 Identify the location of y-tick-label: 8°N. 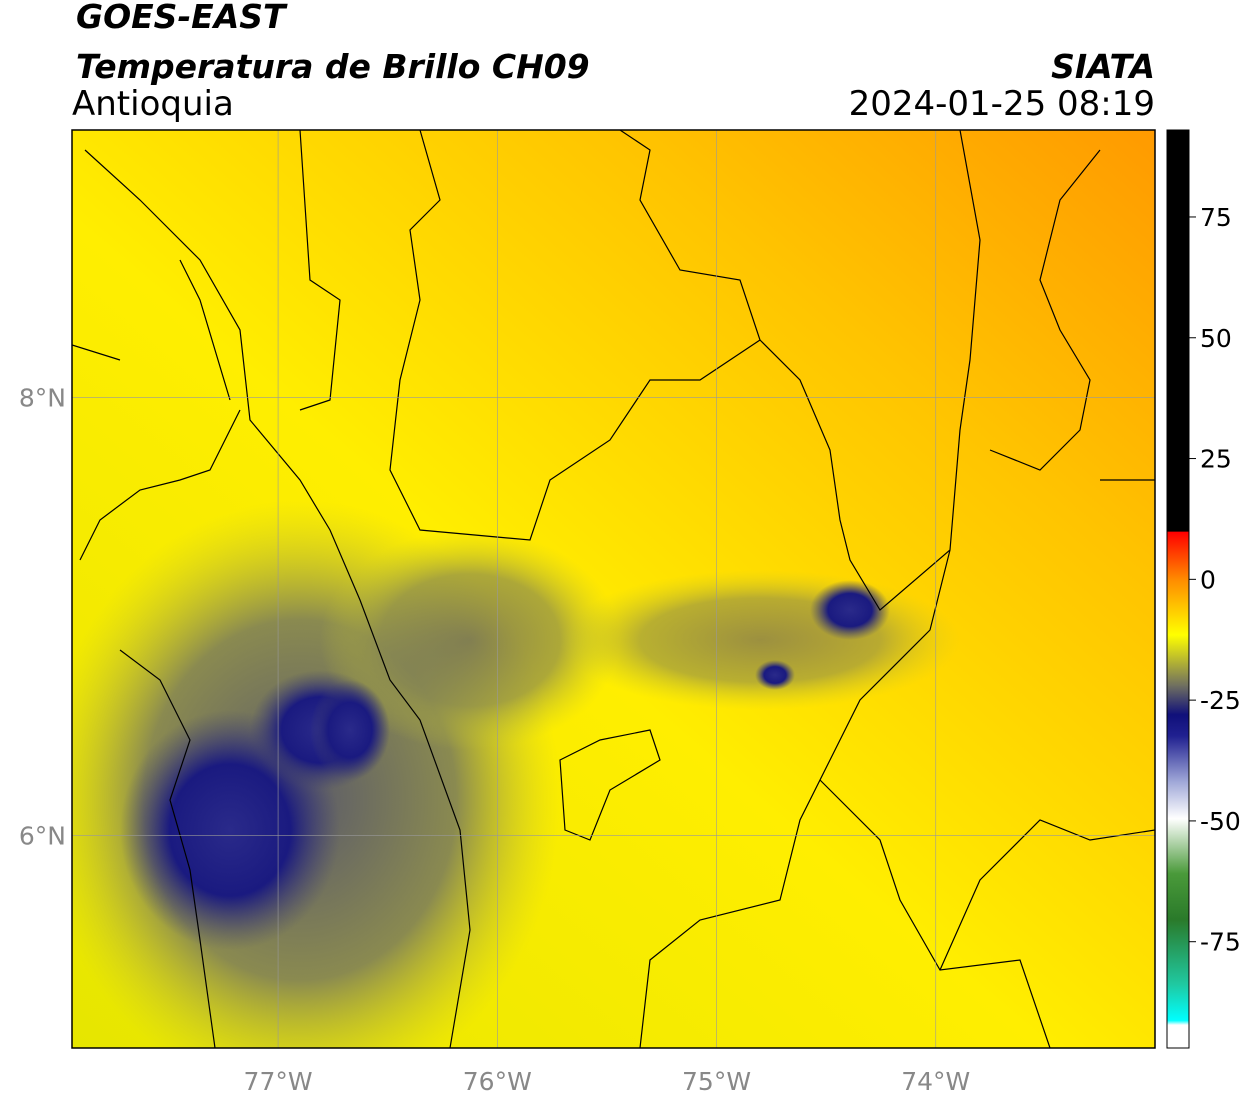
(42, 397).